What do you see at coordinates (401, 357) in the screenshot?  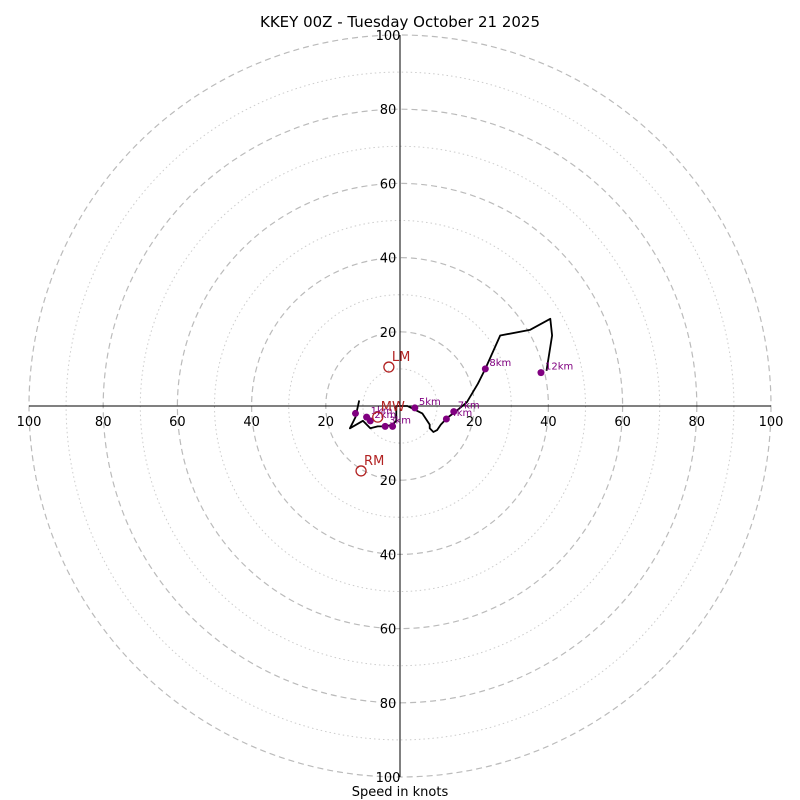 I see `storm-motion-label: LM` at bounding box center [401, 357].